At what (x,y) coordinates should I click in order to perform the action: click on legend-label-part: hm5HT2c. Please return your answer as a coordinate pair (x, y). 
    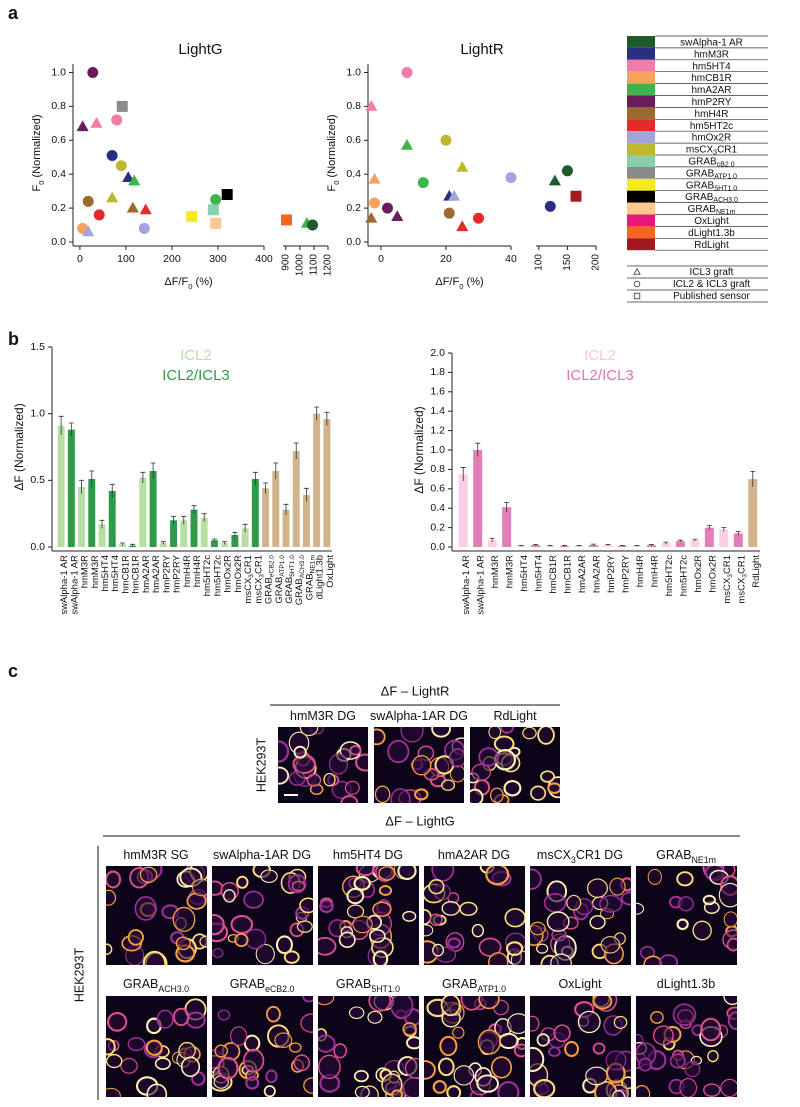
    Looking at the image, I should click on (711, 125).